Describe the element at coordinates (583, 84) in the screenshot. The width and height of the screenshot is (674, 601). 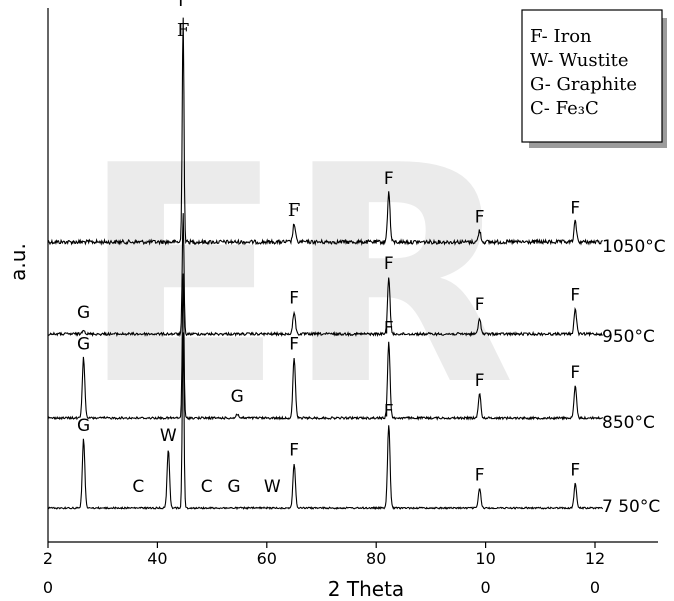
I see `legend-entry: G- Graphite` at that location.